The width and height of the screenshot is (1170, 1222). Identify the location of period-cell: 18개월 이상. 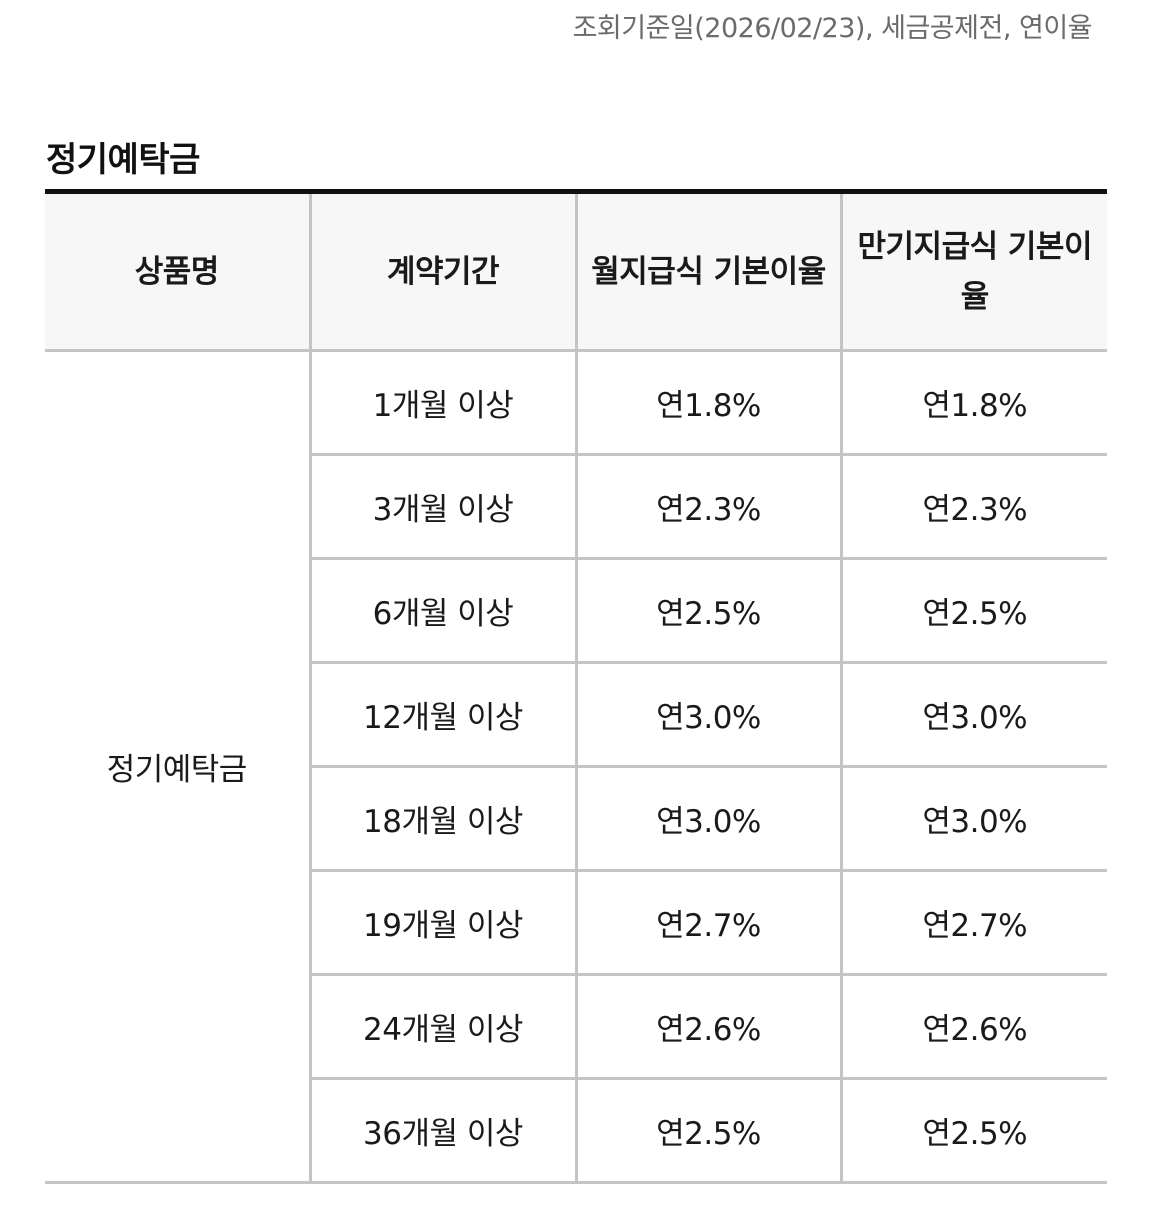
(442, 819).